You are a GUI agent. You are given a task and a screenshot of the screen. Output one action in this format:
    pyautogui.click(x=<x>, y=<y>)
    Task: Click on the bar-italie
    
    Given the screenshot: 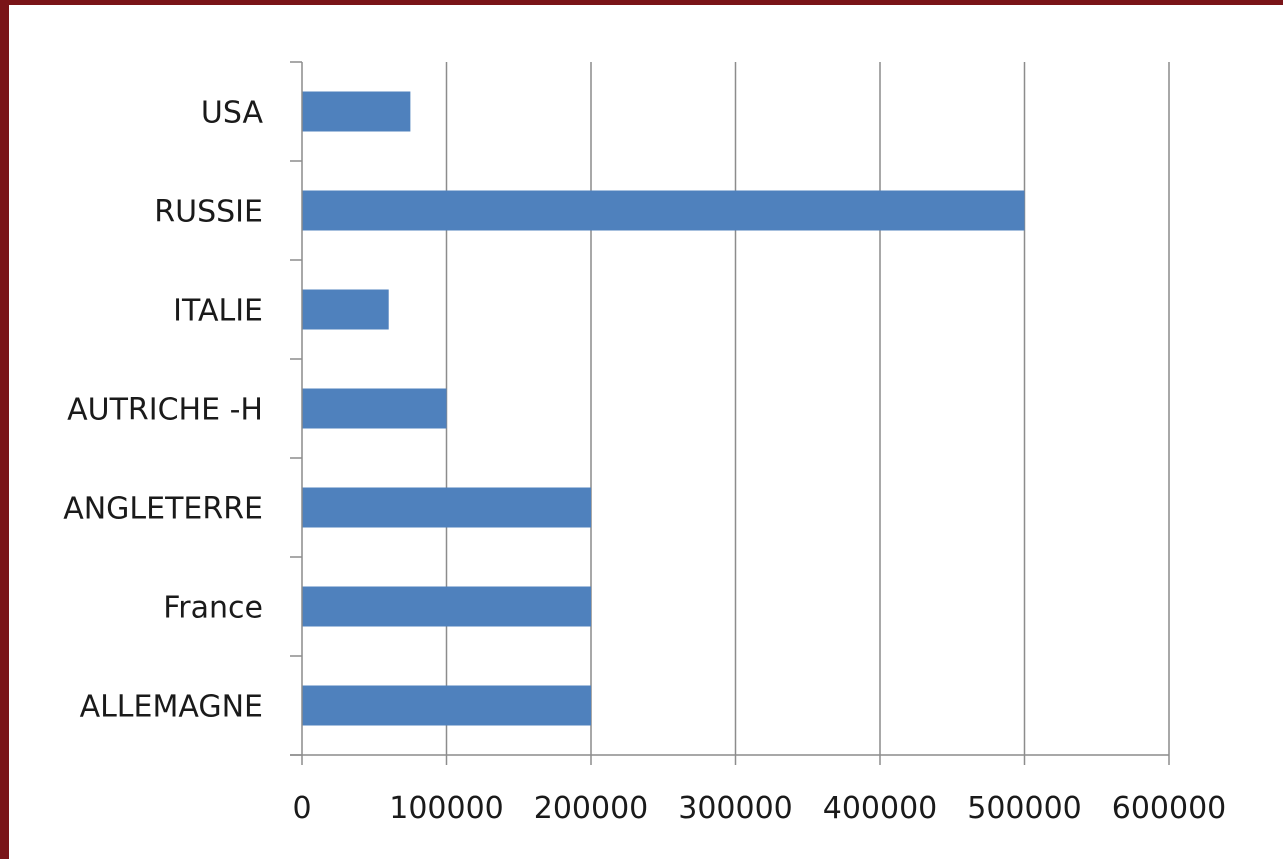 What is the action you would take?
    pyautogui.click(x=345, y=309)
    